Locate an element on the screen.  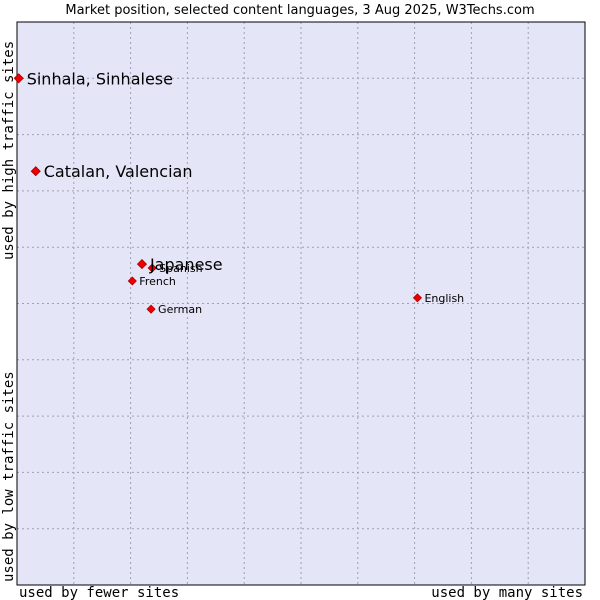
data-point-label: Catalan, Valencian is located at coordinates (118, 171).